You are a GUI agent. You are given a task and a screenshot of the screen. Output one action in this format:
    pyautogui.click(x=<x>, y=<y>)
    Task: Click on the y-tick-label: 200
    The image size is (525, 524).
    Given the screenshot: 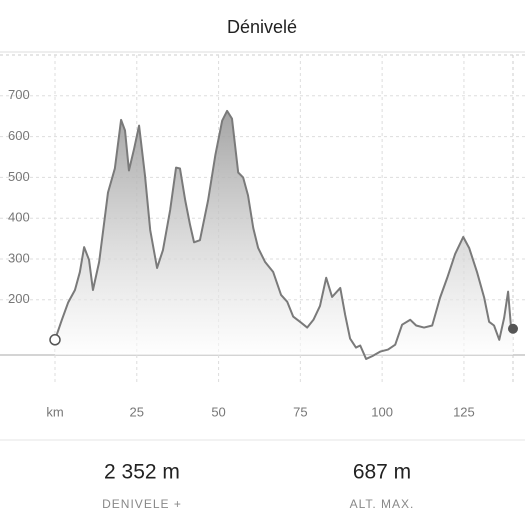 What is the action you would take?
    pyautogui.click(x=19, y=298)
    